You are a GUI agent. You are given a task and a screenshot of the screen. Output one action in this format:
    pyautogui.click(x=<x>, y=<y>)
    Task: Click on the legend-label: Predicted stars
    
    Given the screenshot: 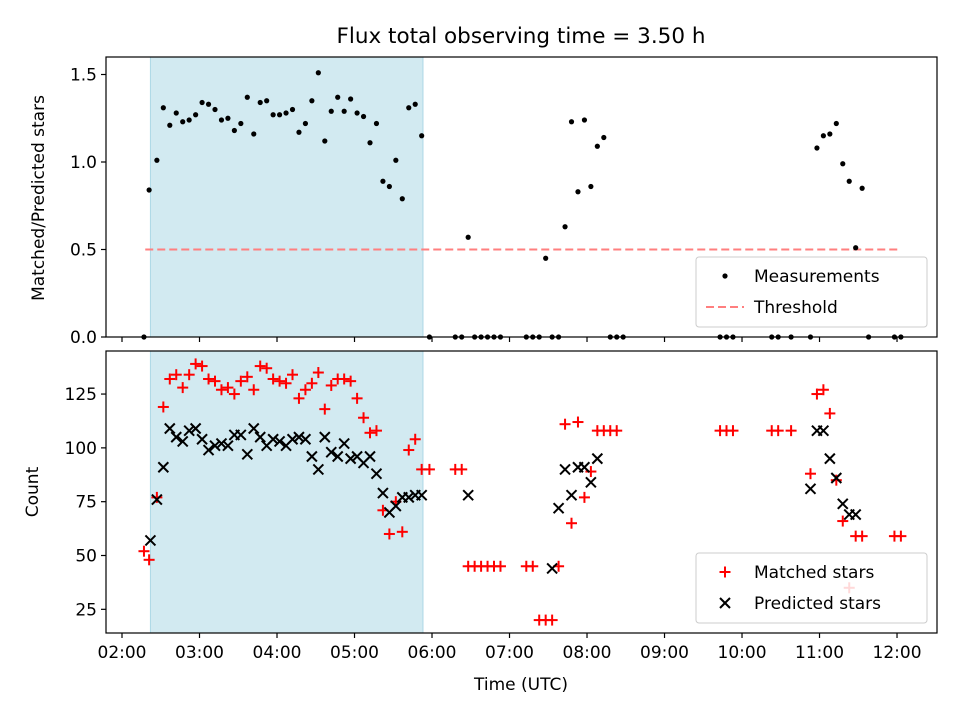 What is the action you would take?
    pyautogui.click(x=817, y=604)
    